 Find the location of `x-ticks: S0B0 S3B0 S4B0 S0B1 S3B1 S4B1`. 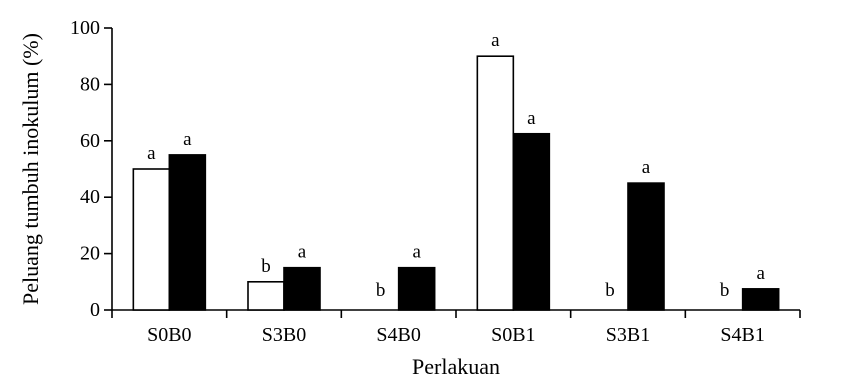

x-ticks: S0B0 S3B0 S4B0 S0B1 S3B1 S4B1 is located at coordinates (456, 328).